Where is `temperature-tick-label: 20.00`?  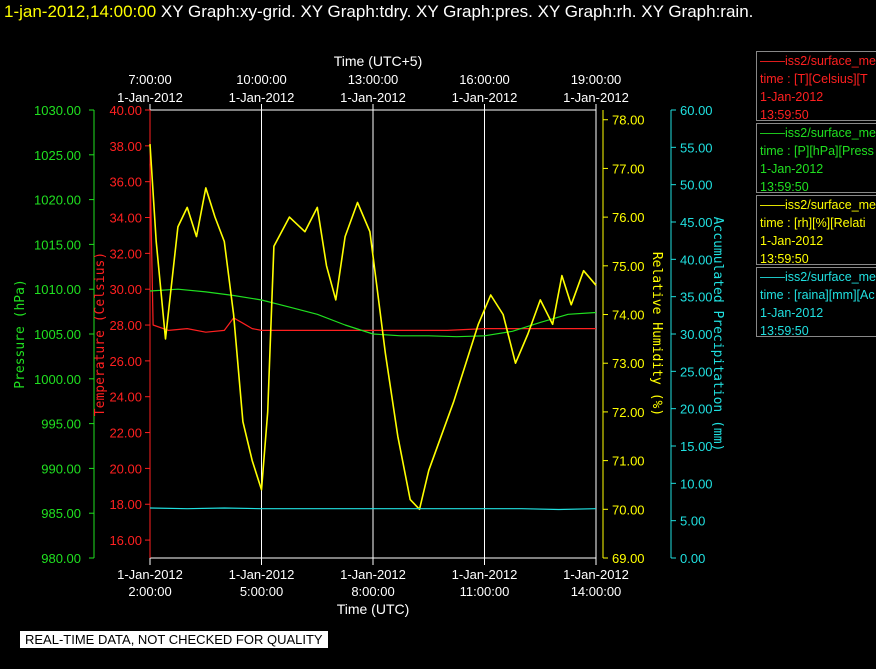 temperature-tick-label: 20.00 is located at coordinates (125, 468).